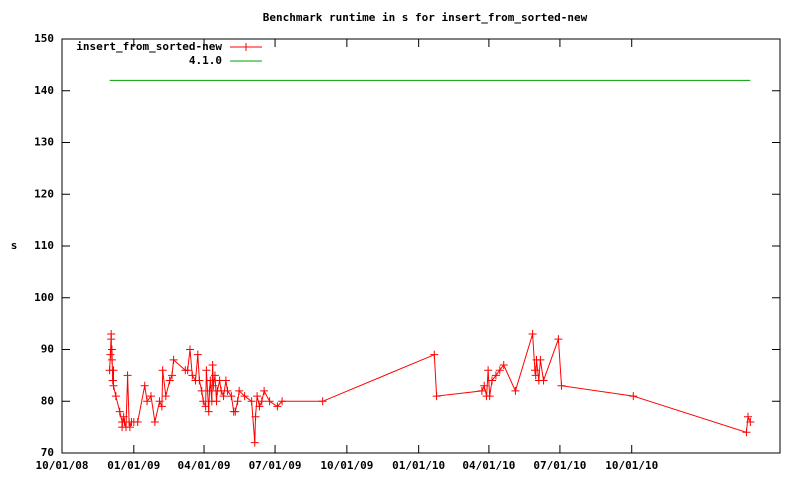 The height and width of the screenshot is (480, 800). I want to click on y-tick-label: 80, so click(47, 400).